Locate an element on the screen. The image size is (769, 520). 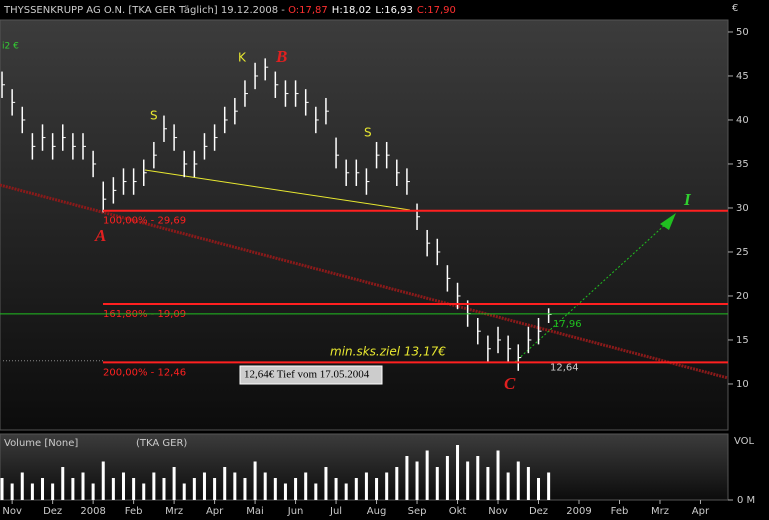
quote-value: H:18,02 is located at coordinates (352, 10).